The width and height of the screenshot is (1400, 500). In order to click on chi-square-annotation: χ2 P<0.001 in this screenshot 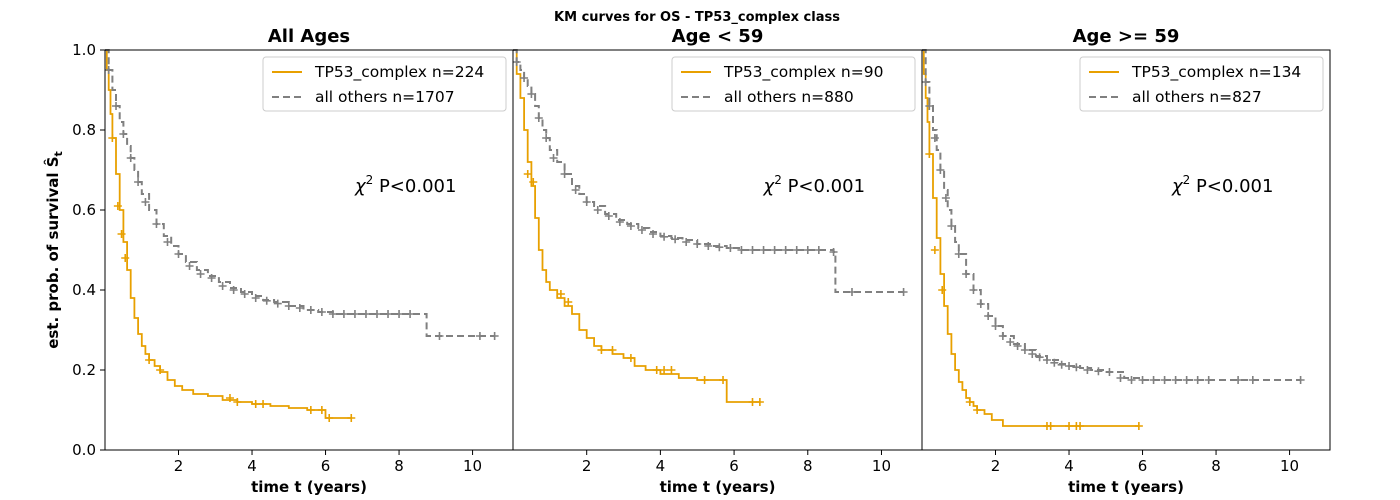, I will do `click(814, 185)`.